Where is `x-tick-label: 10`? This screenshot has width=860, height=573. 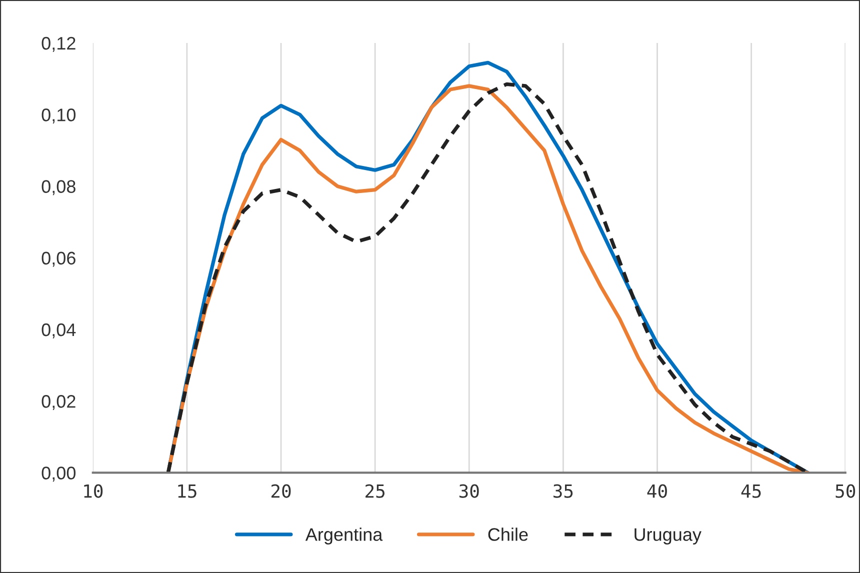 x-tick-label: 10 is located at coordinates (93, 491).